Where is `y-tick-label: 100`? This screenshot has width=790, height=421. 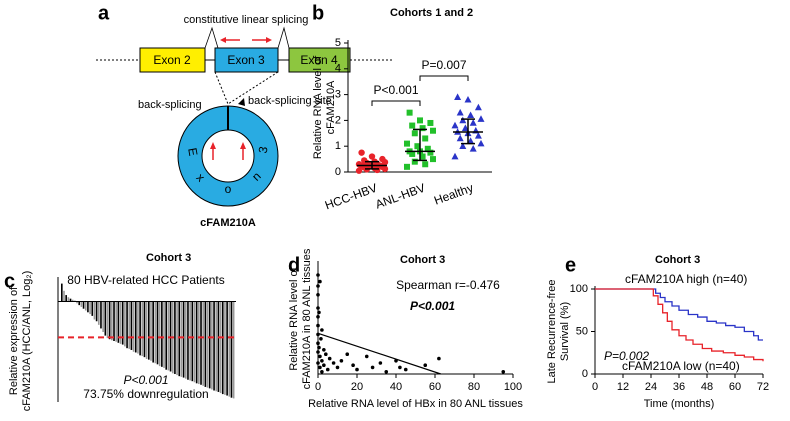 y-tick-label: 100 is located at coordinates (579, 289).